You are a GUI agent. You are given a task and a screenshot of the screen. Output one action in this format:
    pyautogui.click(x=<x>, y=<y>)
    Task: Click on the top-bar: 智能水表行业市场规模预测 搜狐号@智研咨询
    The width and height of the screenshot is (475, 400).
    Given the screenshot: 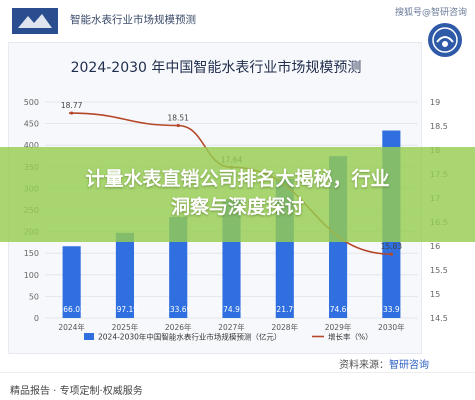 What is the action you would take?
    pyautogui.click(x=237, y=28)
    